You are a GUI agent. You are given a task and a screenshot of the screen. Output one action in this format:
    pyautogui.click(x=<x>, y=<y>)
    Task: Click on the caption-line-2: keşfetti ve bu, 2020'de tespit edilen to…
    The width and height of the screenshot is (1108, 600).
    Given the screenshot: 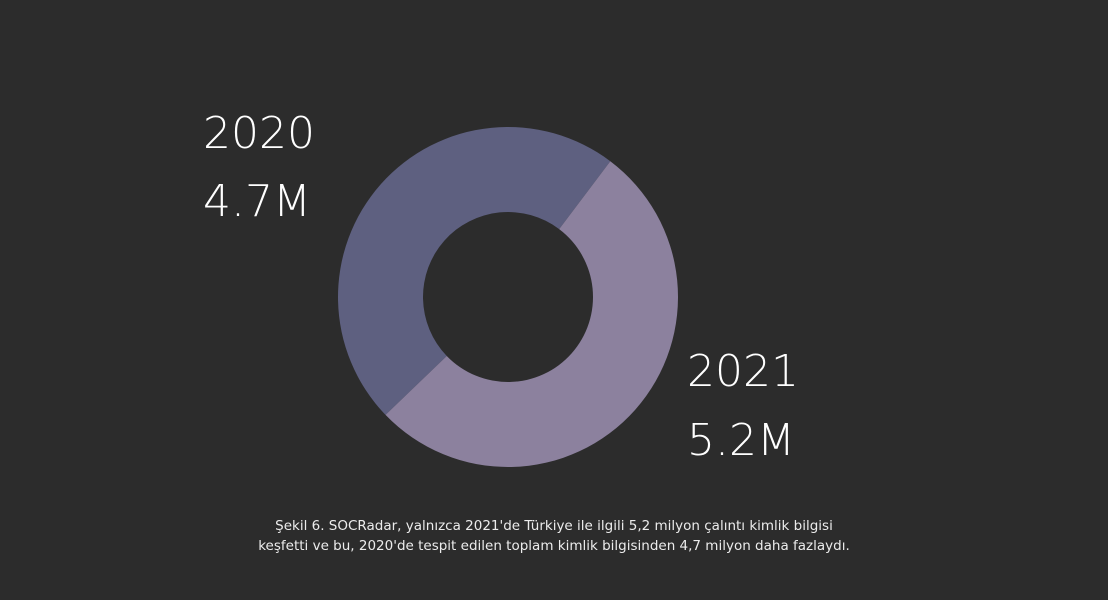 What is the action you would take?
    pyautogui.click(x=554, y=546)
    